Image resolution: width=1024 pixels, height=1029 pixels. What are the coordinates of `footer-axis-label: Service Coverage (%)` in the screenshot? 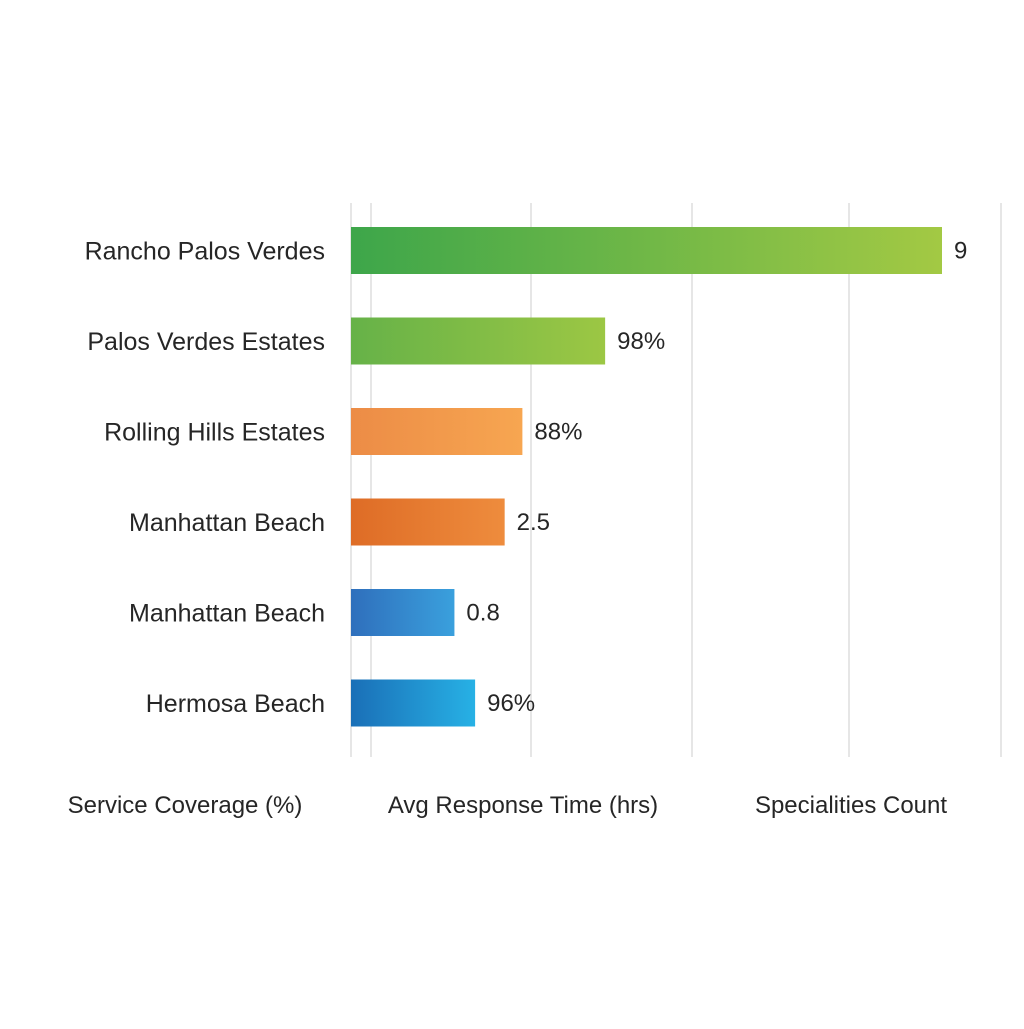 It's located at (185, 805).